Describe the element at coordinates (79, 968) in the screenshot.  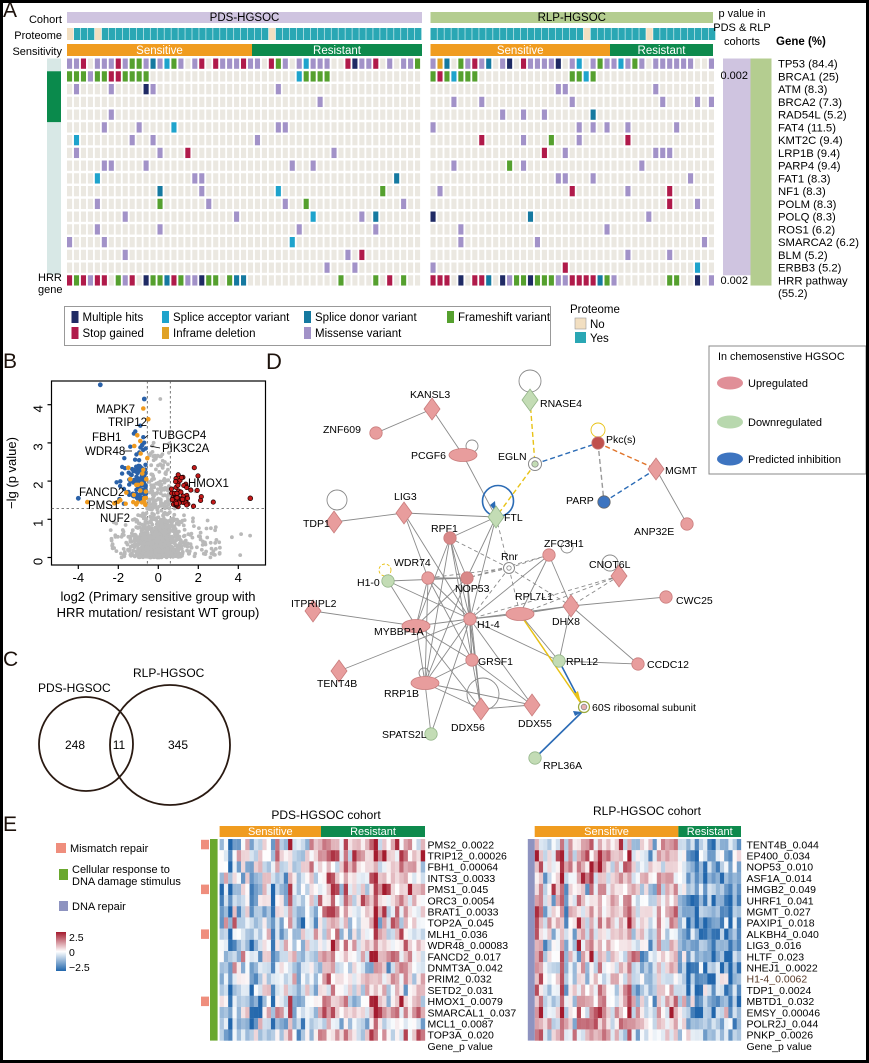
I see `svg-text: −2.5` at that location.